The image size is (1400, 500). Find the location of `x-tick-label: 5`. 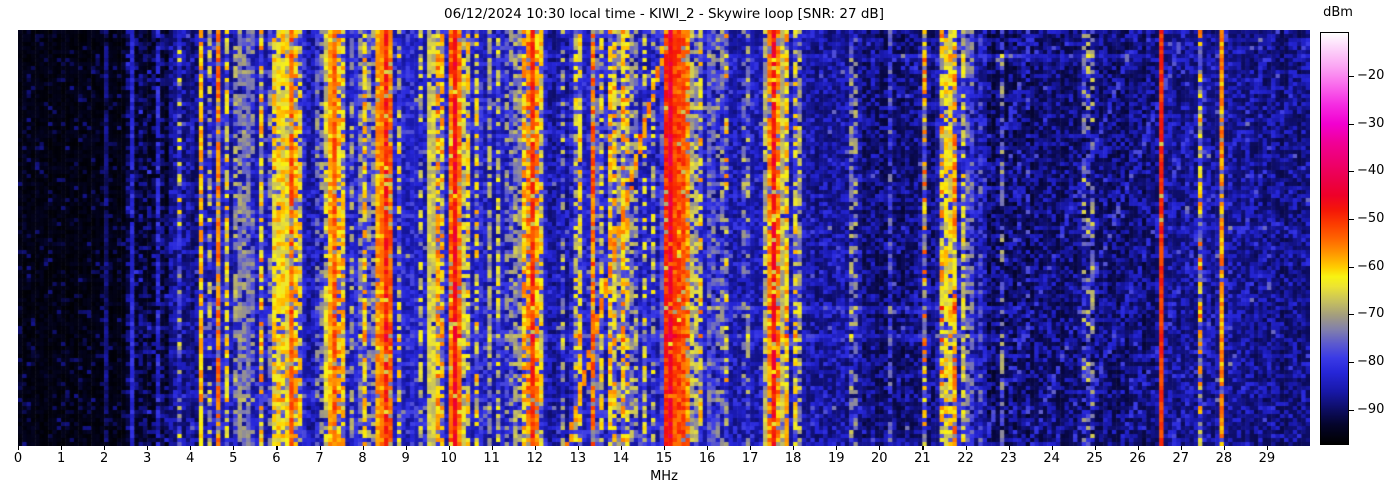

x-tick-label: 5 is located at coordinates (233, 458).